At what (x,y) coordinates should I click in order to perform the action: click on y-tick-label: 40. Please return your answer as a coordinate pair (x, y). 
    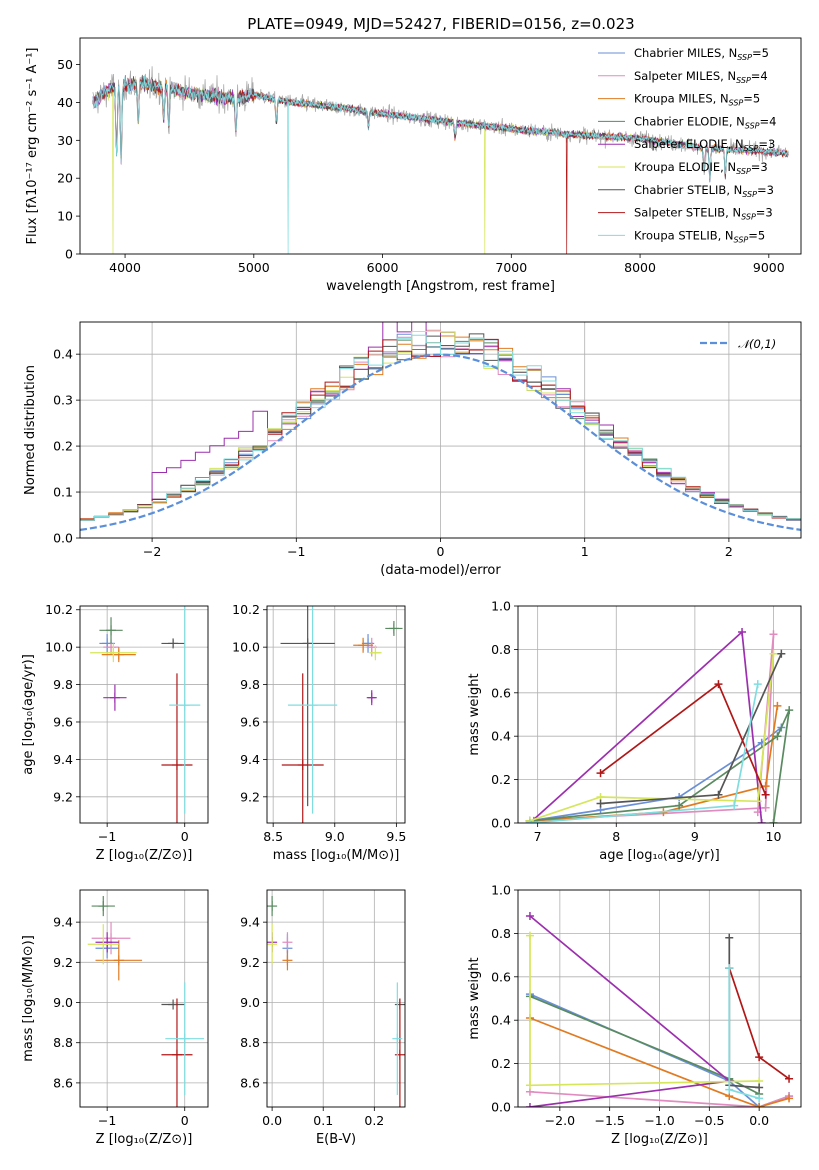
    Looking at the image, I should click on (65, 102).